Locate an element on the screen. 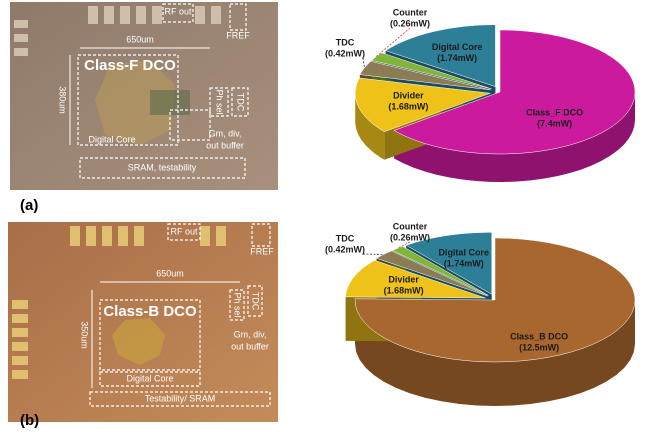 This screenshot has height=439, width=646. panel-label: (b) is located at coordinates (29, 420).